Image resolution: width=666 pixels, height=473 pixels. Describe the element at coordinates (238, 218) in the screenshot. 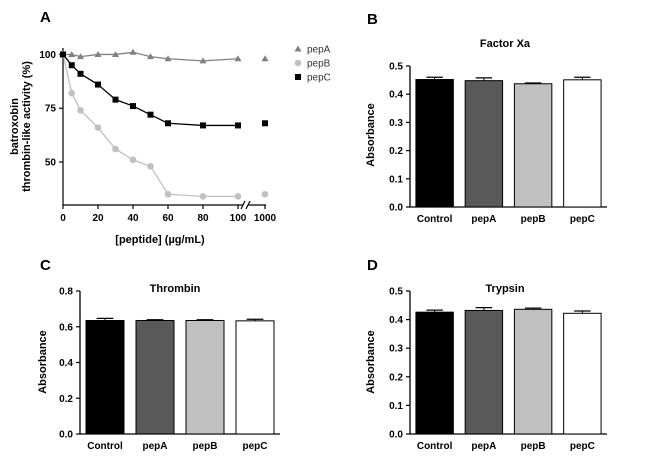

I see `panel-a-xtick-label: 100` at that location.